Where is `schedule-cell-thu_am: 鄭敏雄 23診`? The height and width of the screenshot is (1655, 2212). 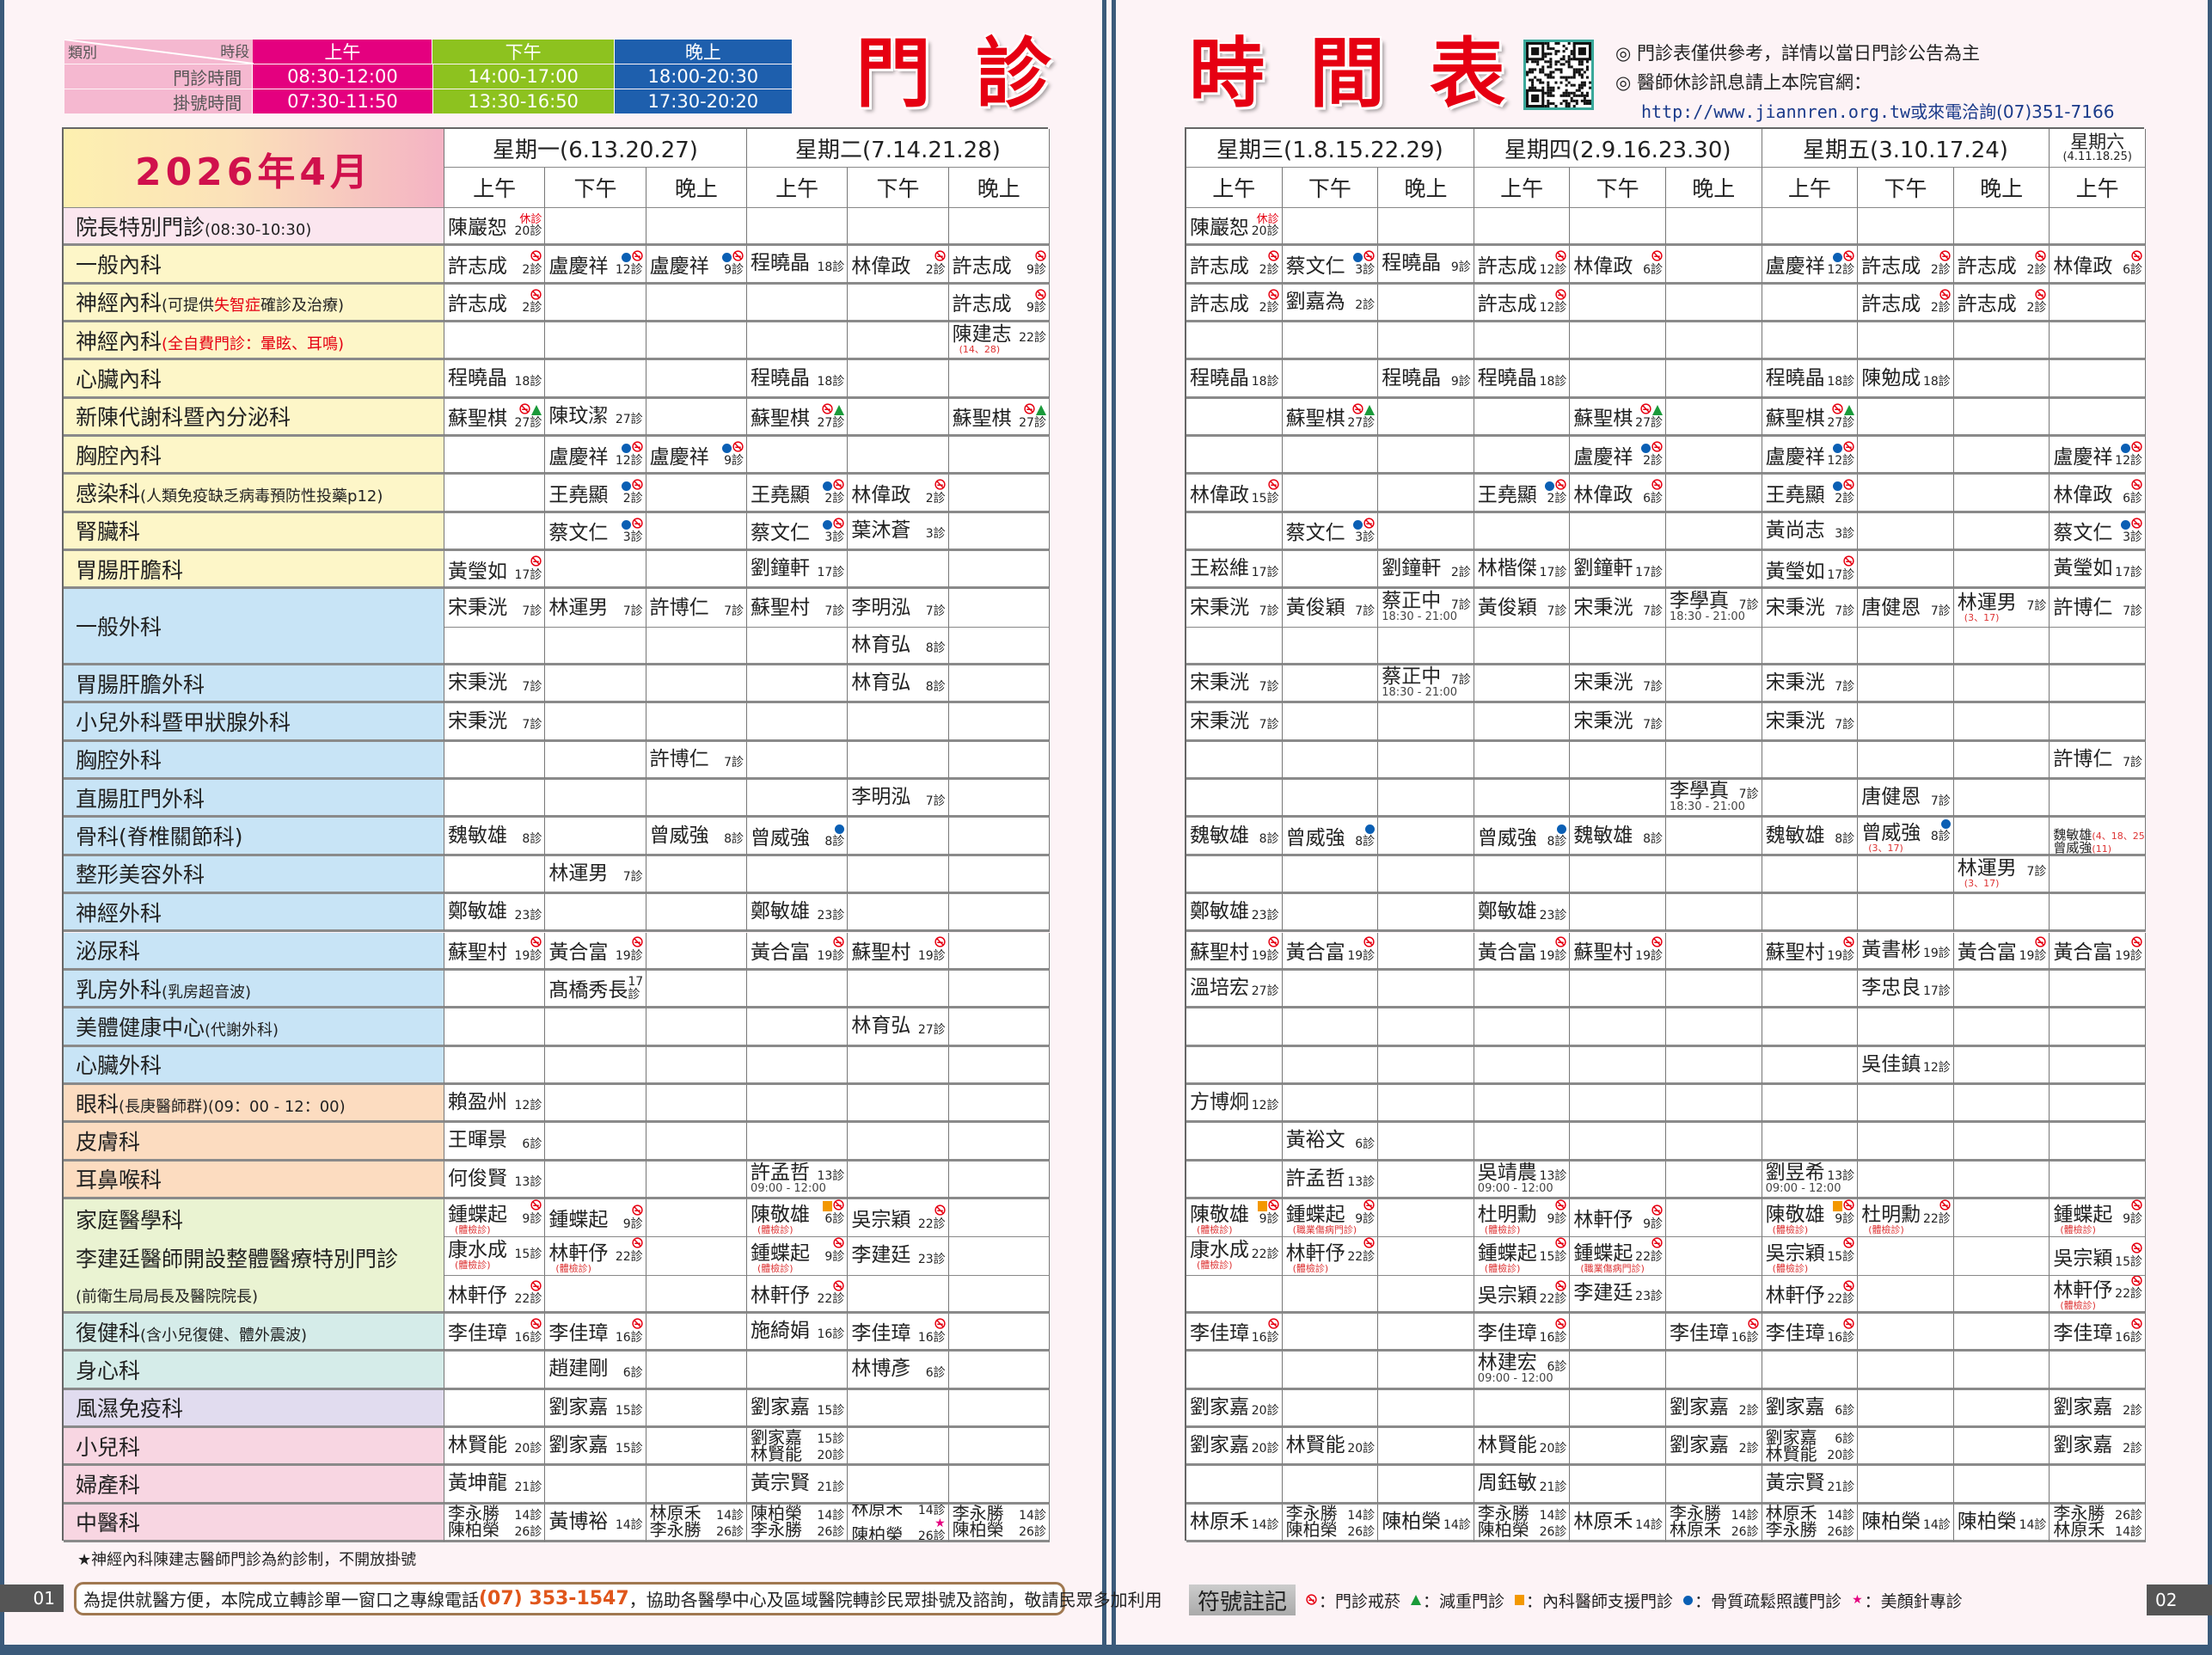 schedule-cell-thu_am: 鄭敏雄 23診 is located at coordinates (1522, 913).